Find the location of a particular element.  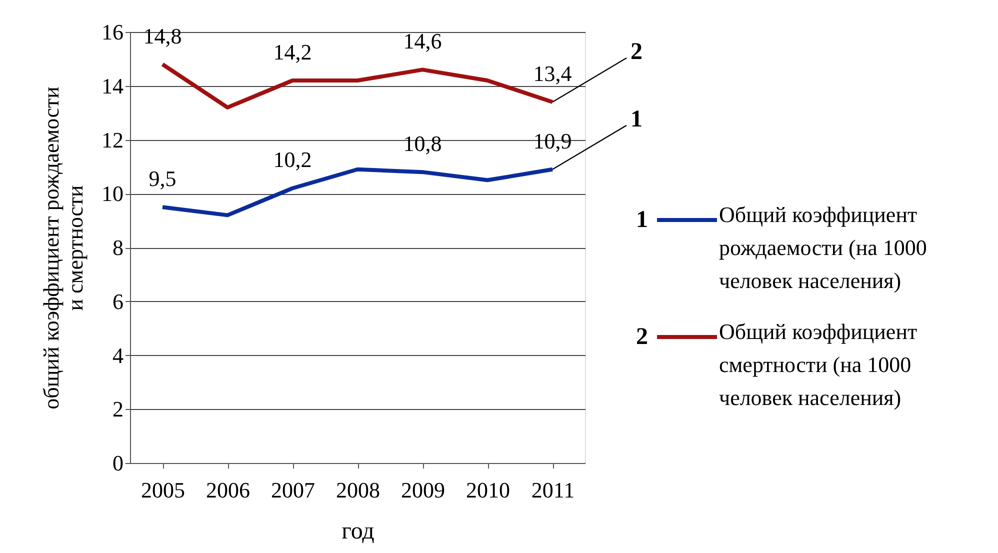

y-tick-label: 10 is located at coordinates (113, 193).